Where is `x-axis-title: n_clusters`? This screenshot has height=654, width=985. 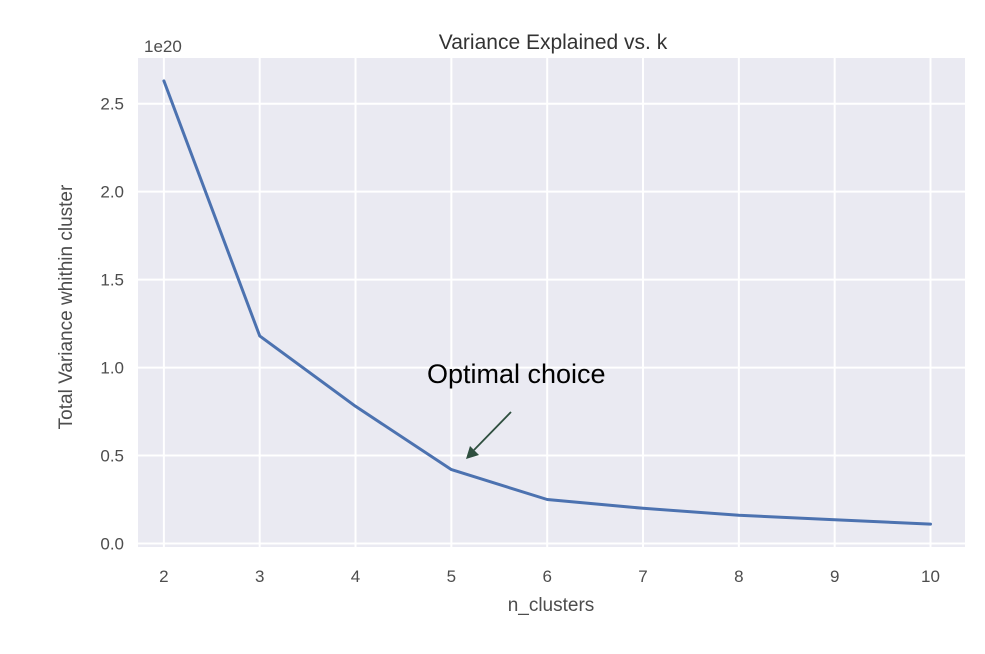
x-axis-title: n_clusters is located at coordinates (551, 605).